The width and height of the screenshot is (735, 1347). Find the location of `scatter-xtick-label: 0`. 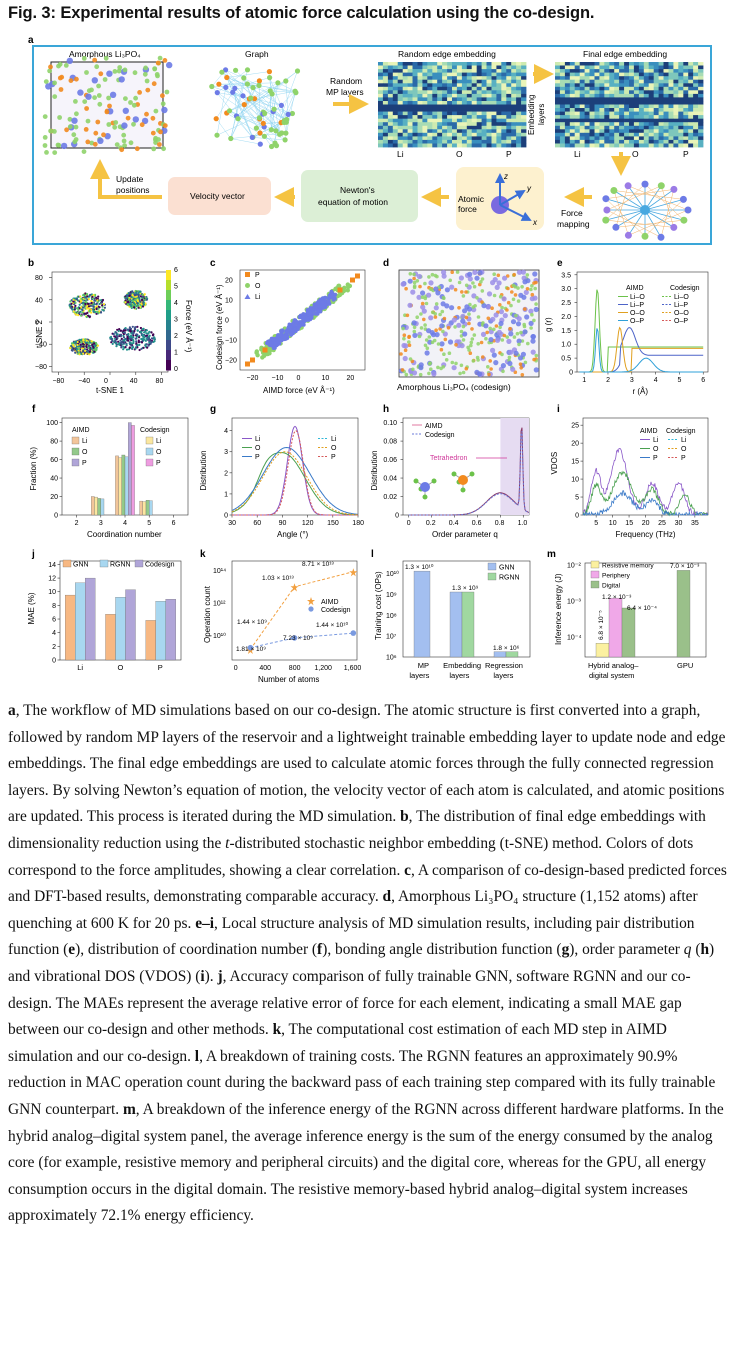

scatter-xtick-label: 0 is located at coordinates (299, 378).